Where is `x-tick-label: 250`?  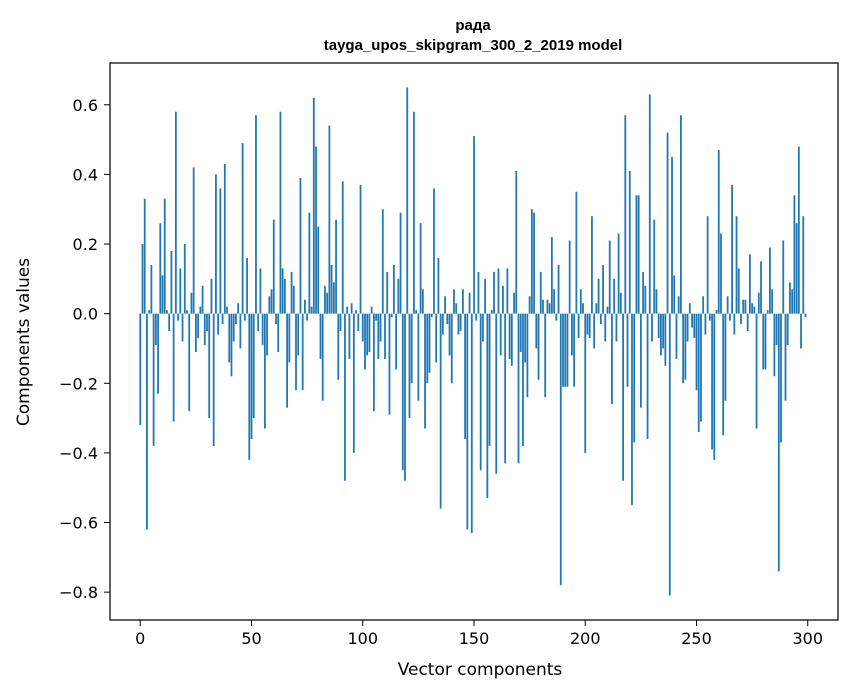 x-tick-label: 250 is located at coordinates (696, 638).